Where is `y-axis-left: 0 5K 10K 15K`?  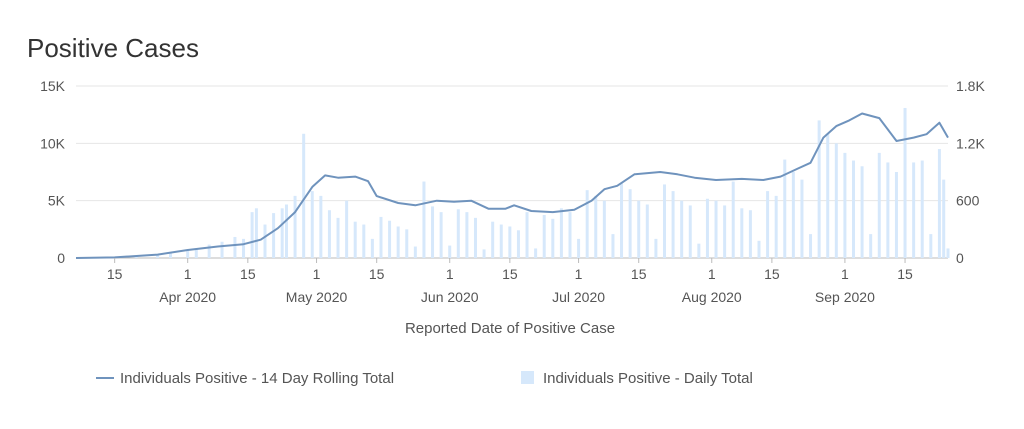
y-axis-left: 0 5K 10K 15K is located at coordinates (53, 172).